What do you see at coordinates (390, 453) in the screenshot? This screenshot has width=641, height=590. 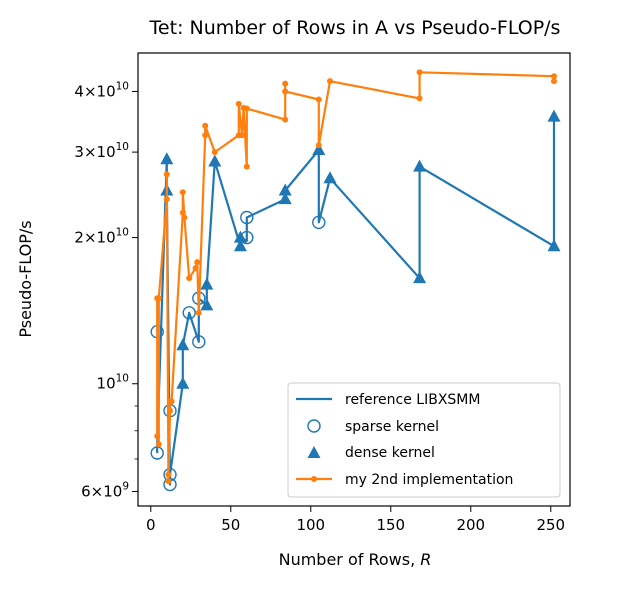 I see `legend-label-dense: dense kernel` at bounding box center [390, 453].